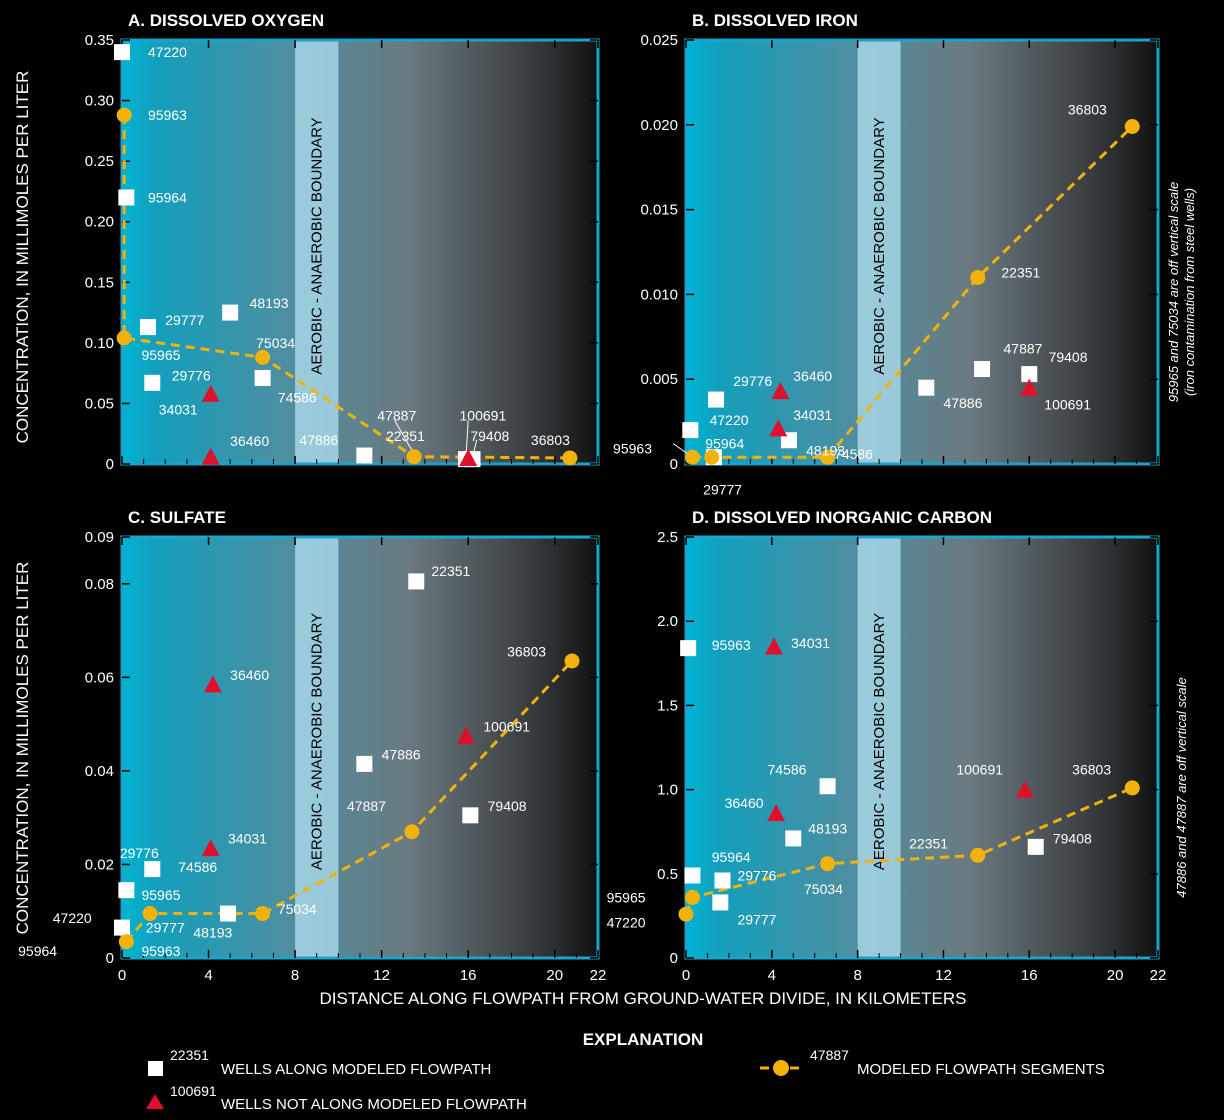 The width and height of the screenshot is (1224, 1120). Describe the element at coordinates (269, 303) in the screenshot. I see `point-label: 48193` at that location.